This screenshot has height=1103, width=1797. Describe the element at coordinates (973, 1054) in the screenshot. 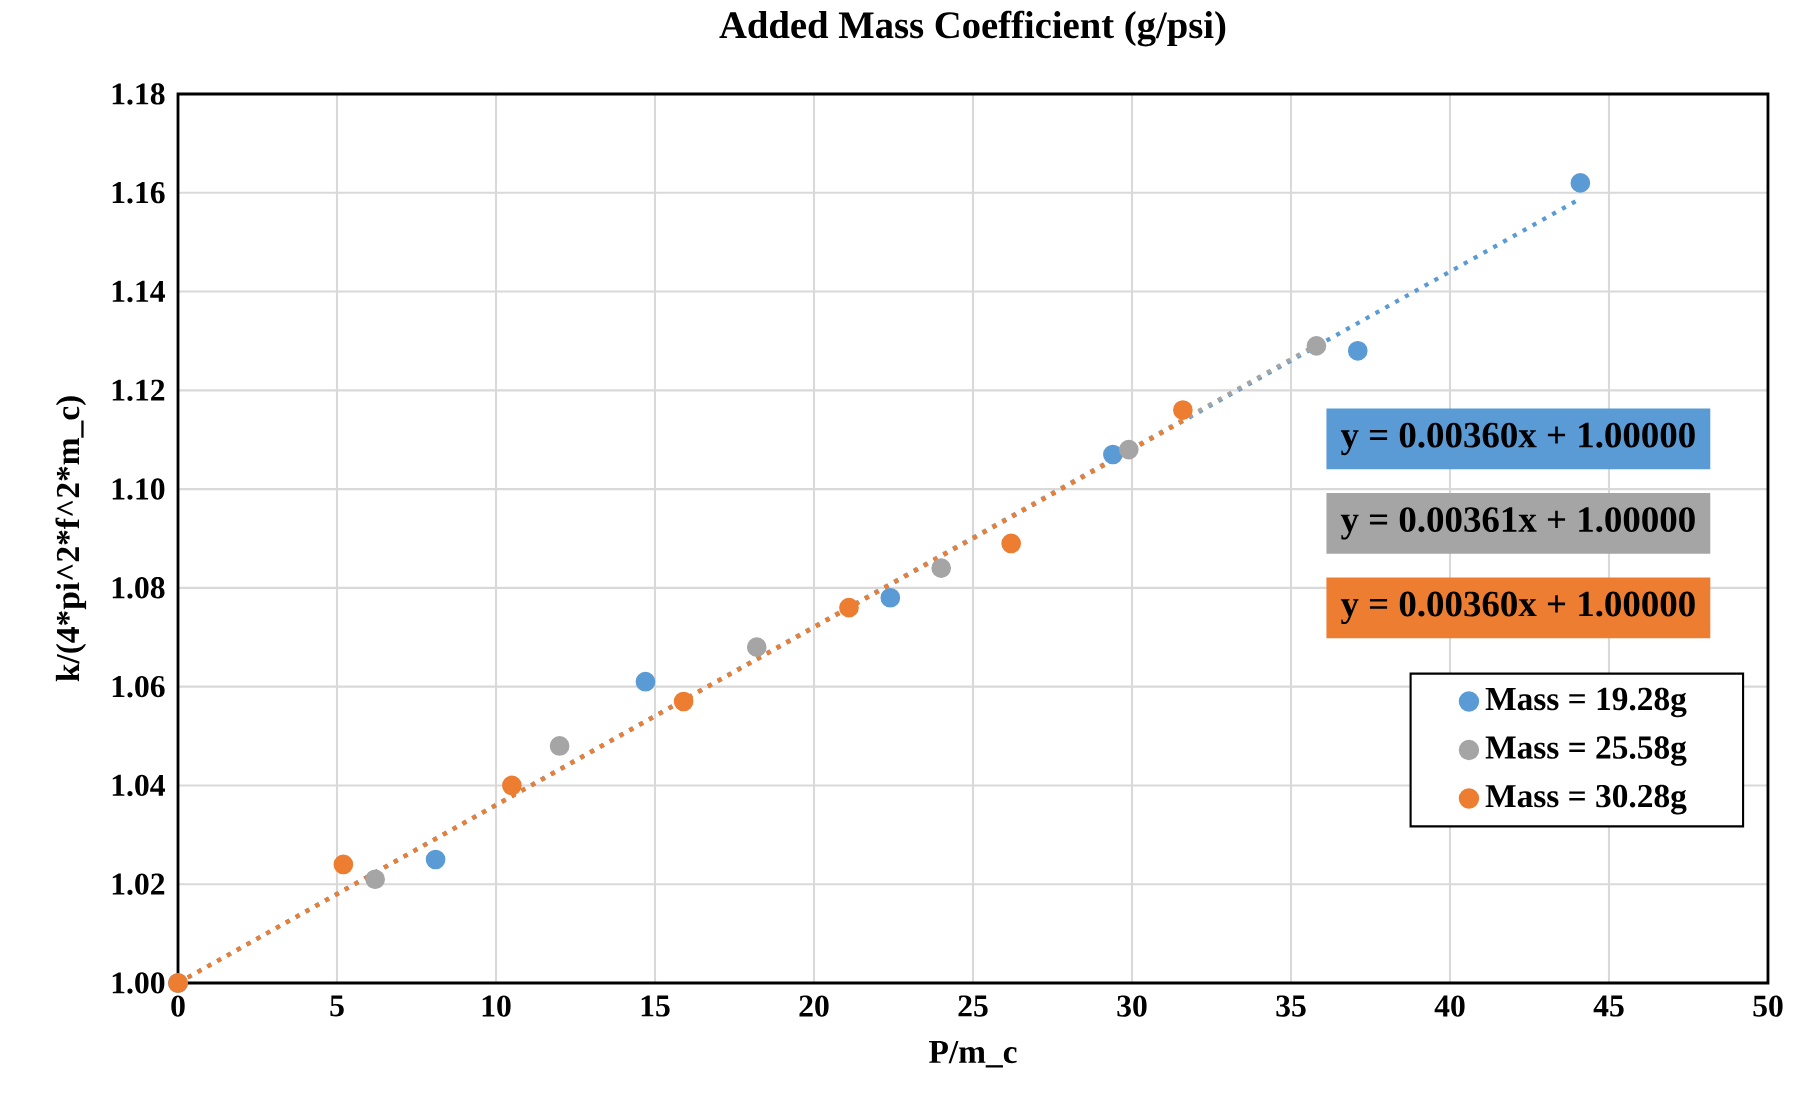

I see `x-axis-title: P/m_c` at that location.